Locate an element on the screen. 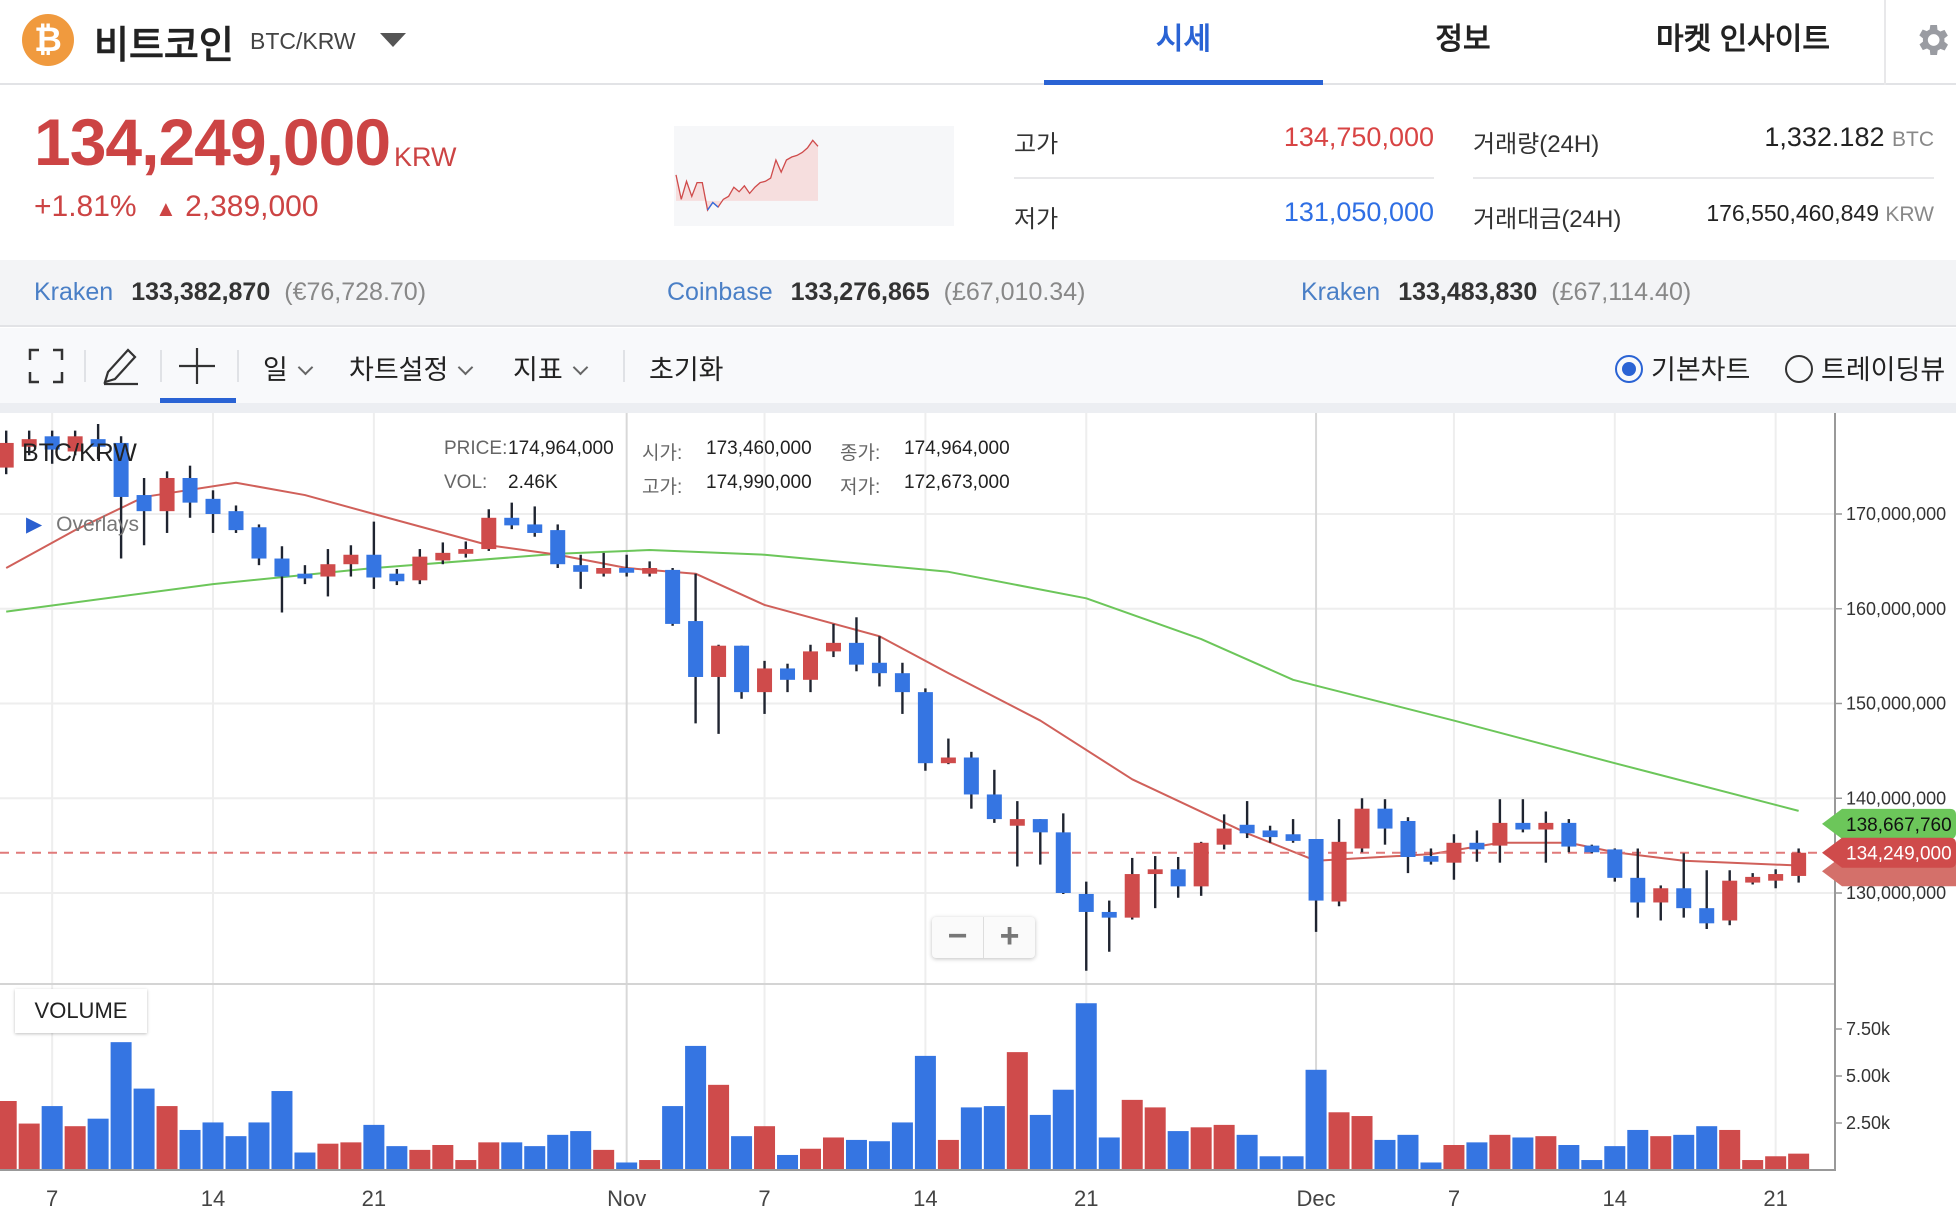  exchange-price: 133,483,830 is located at coordinates (1468, 292).